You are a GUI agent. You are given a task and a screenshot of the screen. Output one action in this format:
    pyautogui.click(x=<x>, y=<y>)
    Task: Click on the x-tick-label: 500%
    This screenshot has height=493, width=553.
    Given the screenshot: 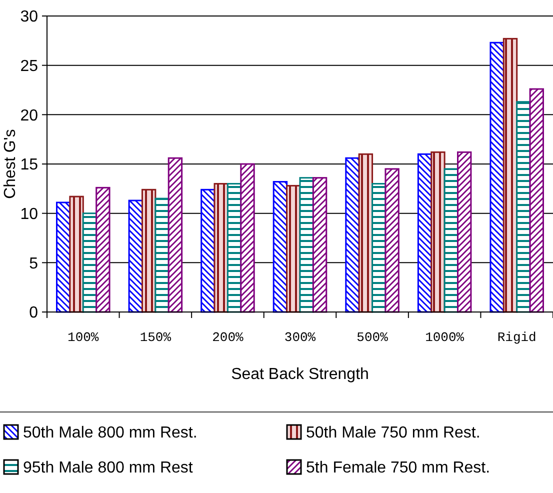 What is the action you would take?
    pyautogui.click(x=372, y=337)
    